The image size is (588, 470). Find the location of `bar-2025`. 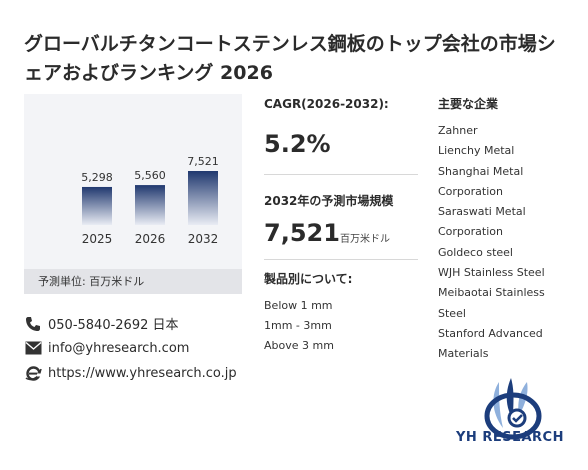

bar-2025 is located at coordinates (97, 205).